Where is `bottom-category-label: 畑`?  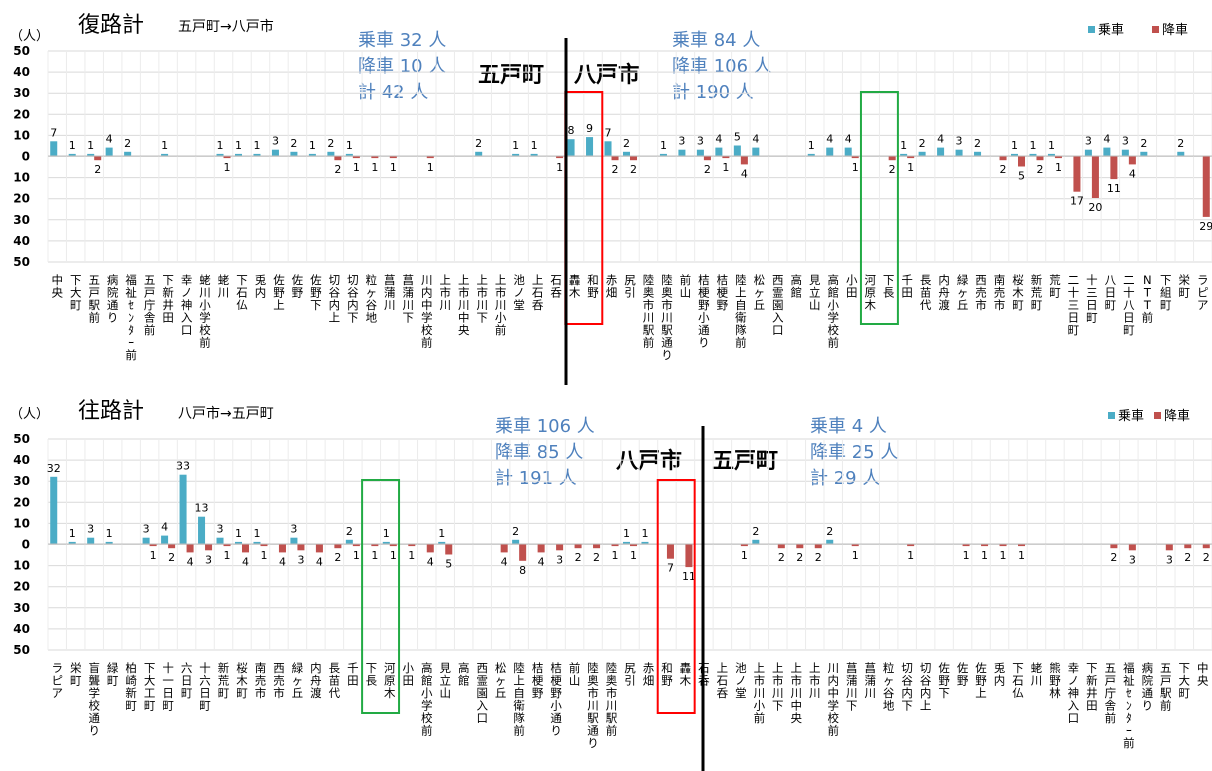
bottom-category-label: 畑 is located at coordinates (649, 681).